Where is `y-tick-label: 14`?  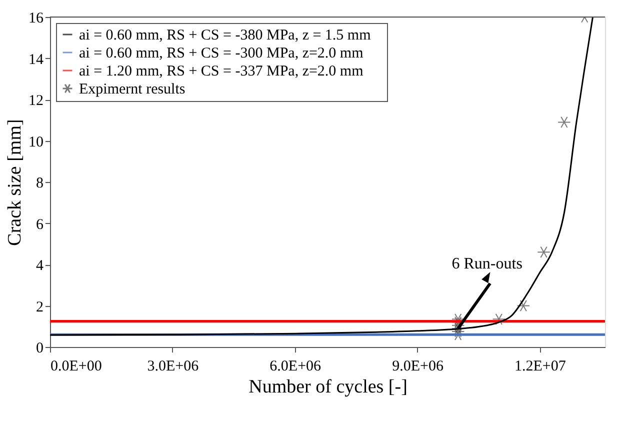
y-tick-label: 14 is located at coordinates (36, 60).